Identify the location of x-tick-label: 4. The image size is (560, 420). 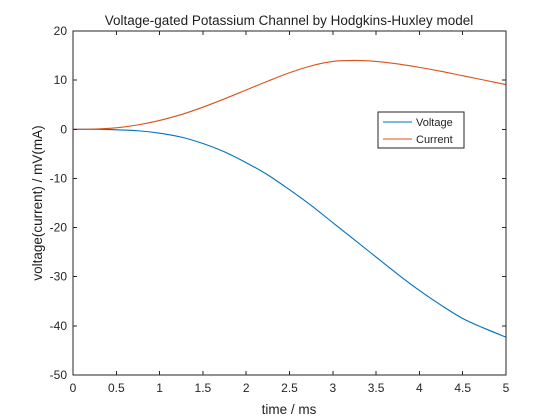
(419, 388).